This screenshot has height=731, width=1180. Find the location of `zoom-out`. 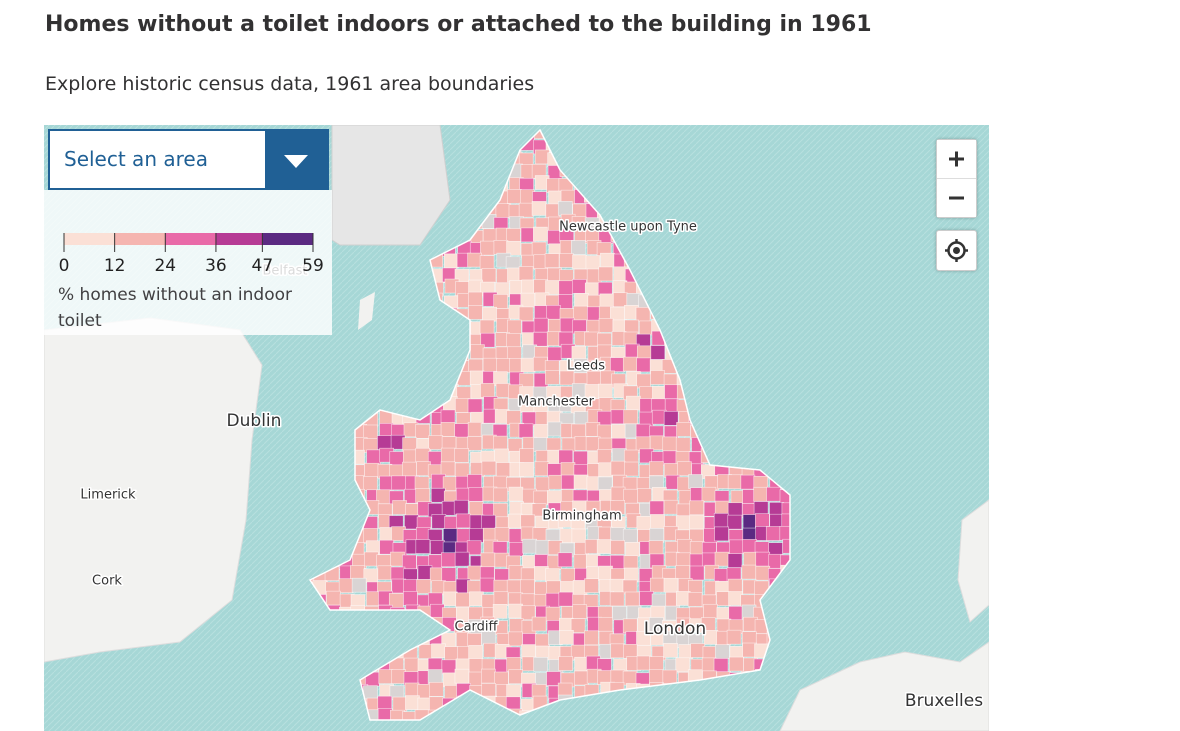

zoom-out is located at coordinates (956, 198).